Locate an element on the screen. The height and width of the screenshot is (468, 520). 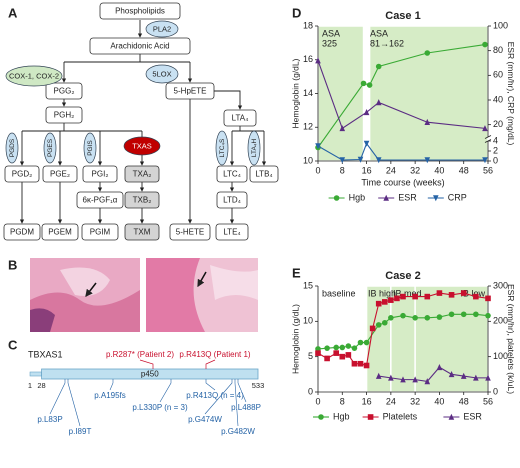
x-tick-label: 16 is located at coordinates (367, 401).